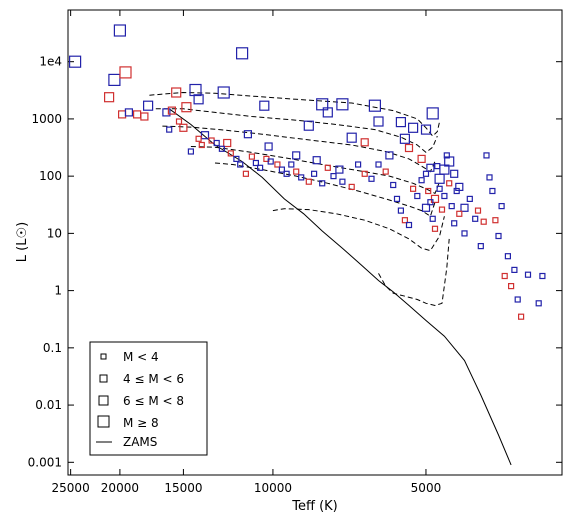  Describe the element at coordinates (58, 291) in the screenshot. I see `y-tick-label: 1` at that location.